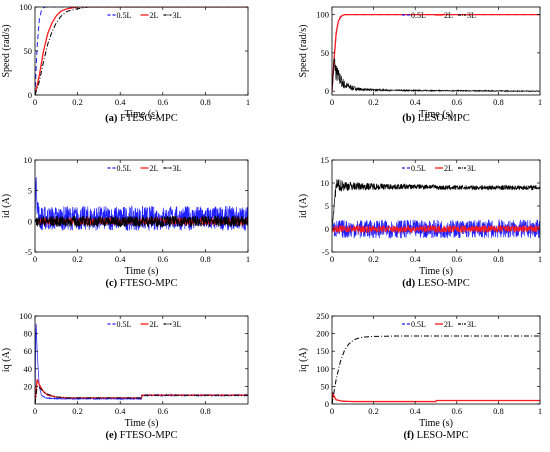  Describe the element at coordinates (325, 252) in the screenshot. I see `y-tick-label: -5` at that location.